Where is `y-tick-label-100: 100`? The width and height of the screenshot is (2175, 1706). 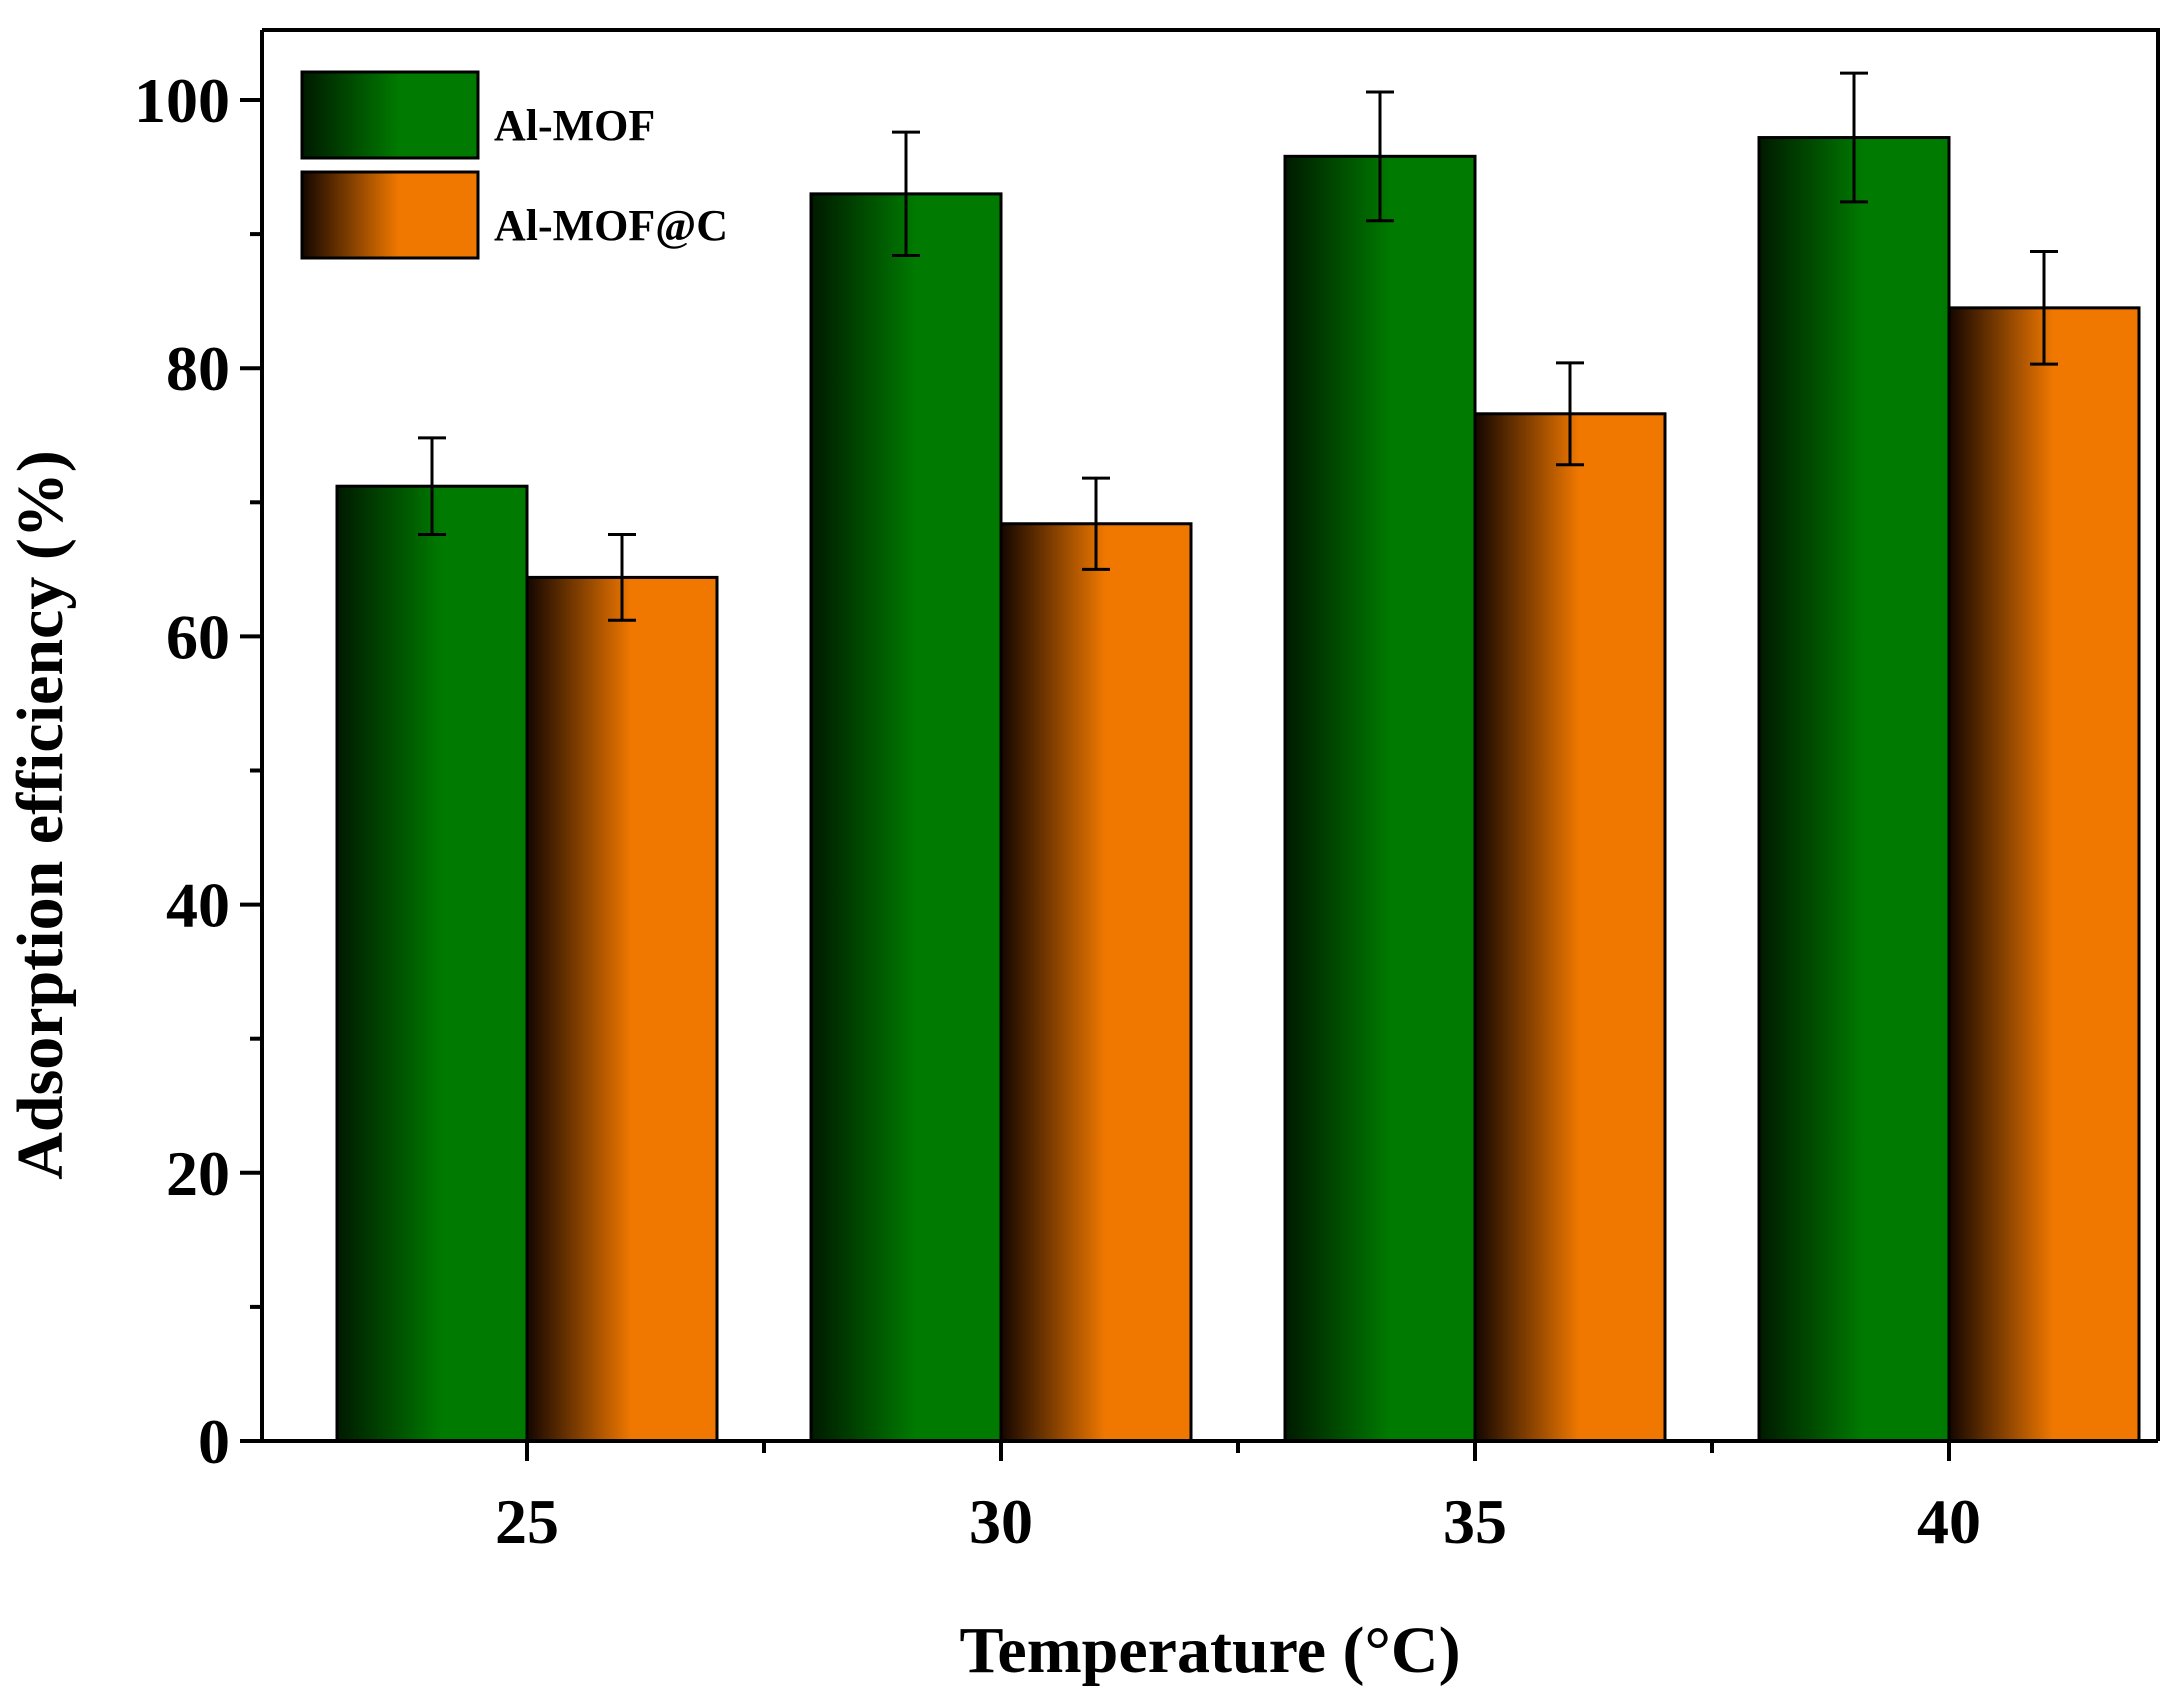 y-tick-label-100: 100 is located at coordinates (182, 100).